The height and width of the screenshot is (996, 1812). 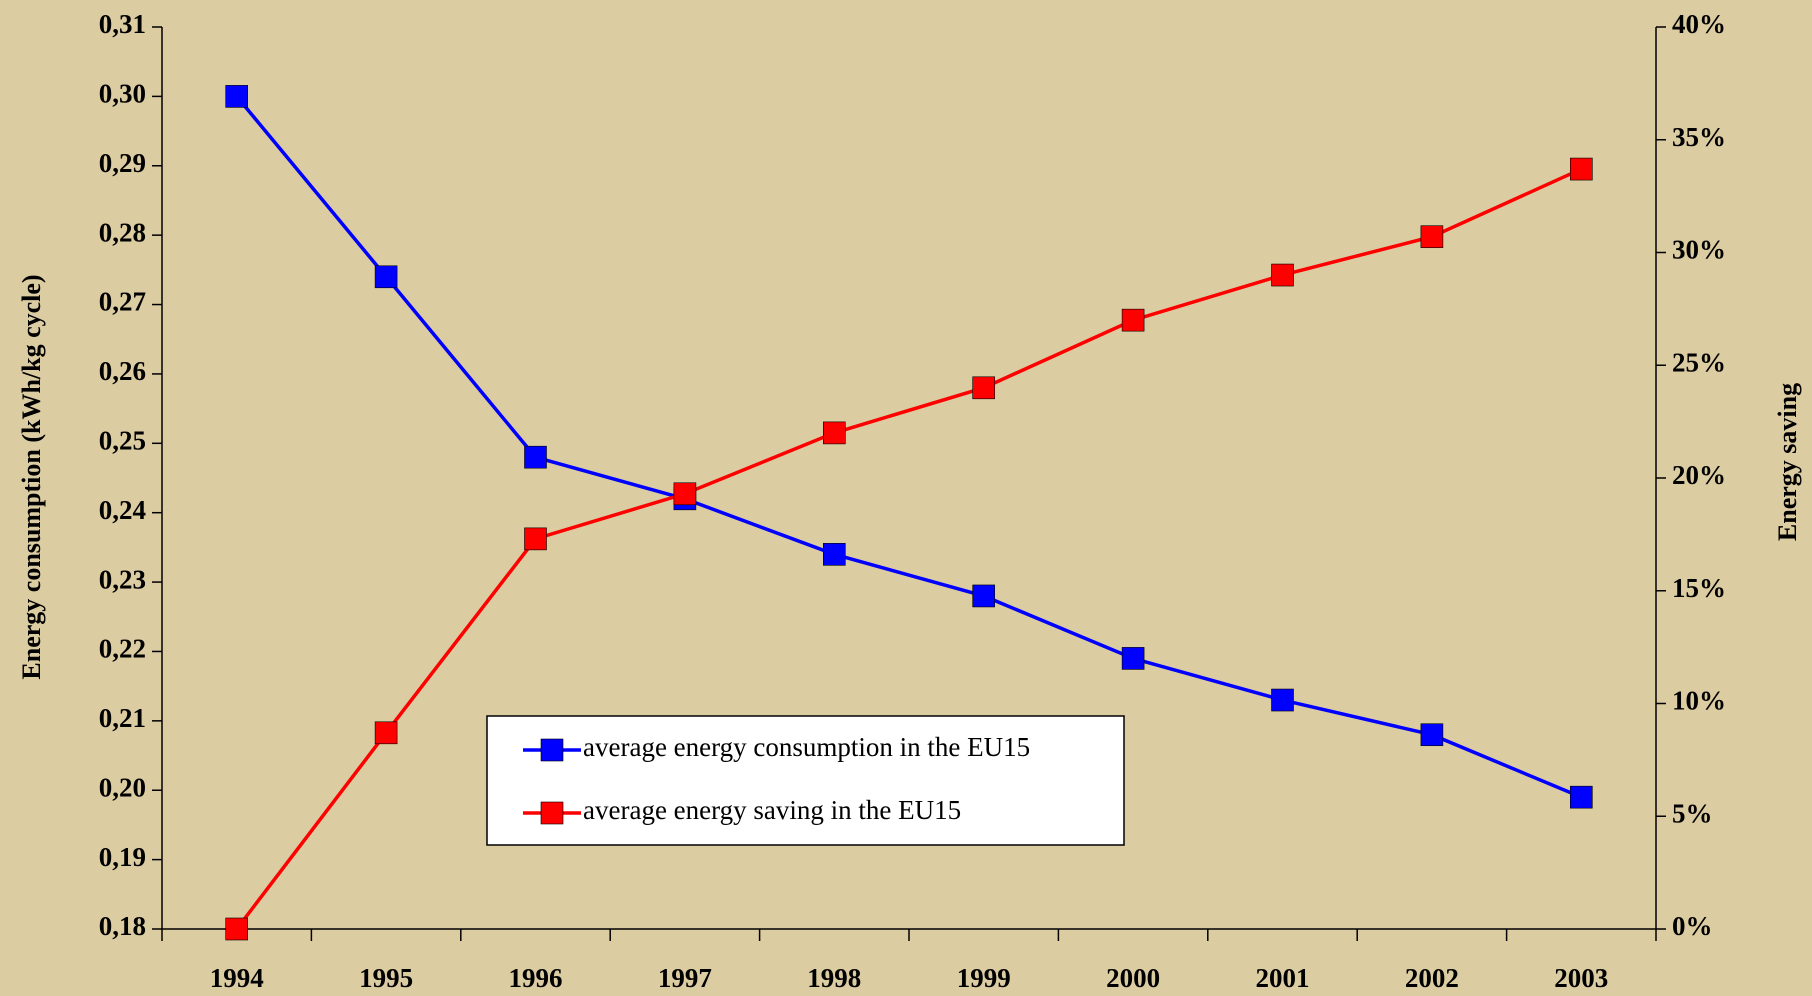 What do you see at coordinates (31, 476) in the screenshot?
I see `y-axis-title: Energy consumption (kWh/kg cycle)` at bounding box center [31, 476].